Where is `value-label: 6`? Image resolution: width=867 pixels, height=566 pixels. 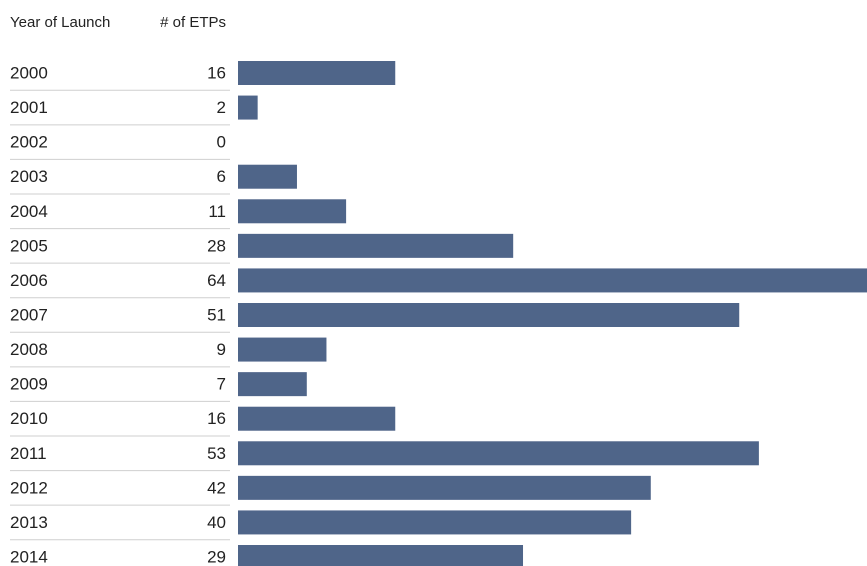 value-label: 6 is located at coordinates (221, 176).